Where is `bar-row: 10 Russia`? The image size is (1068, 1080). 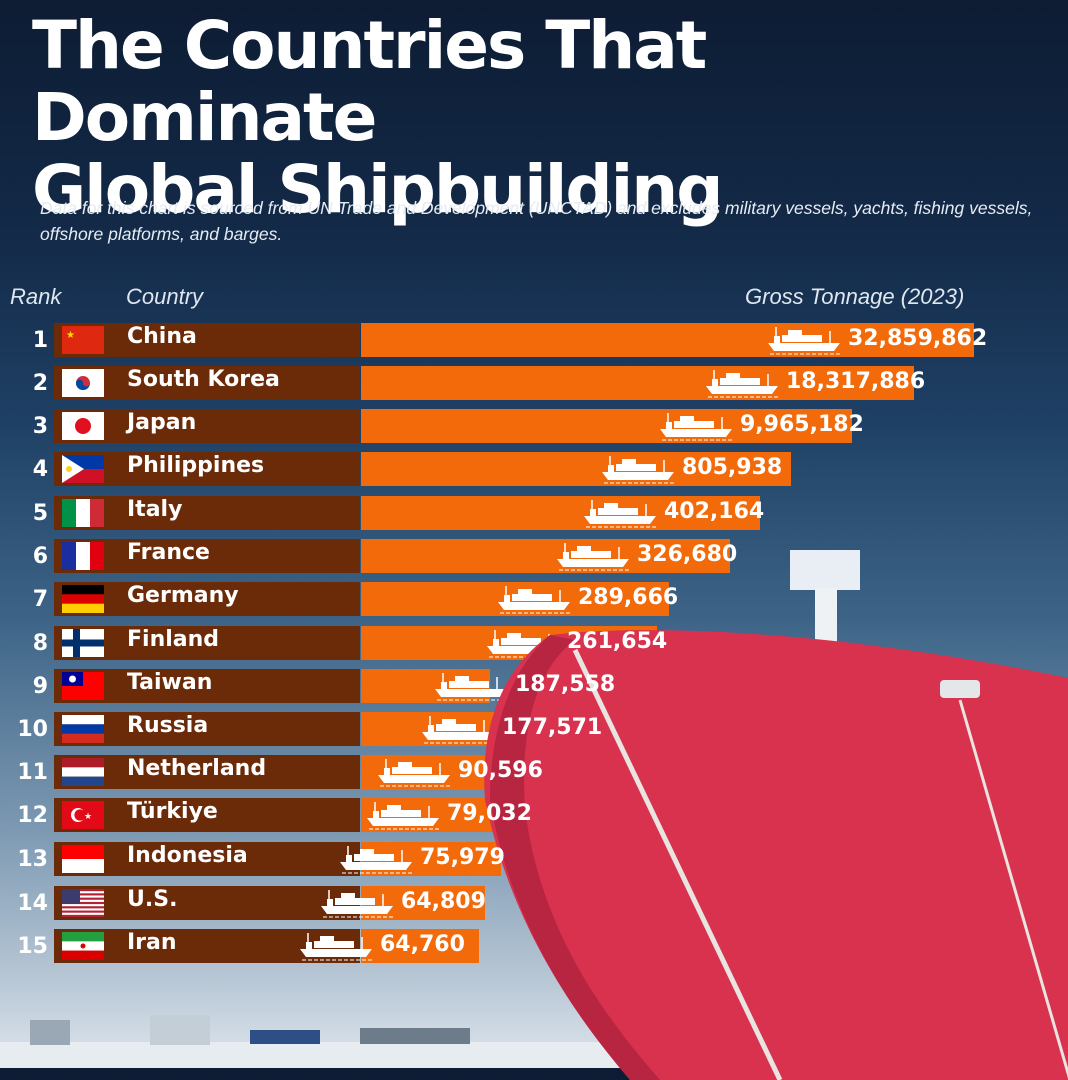 bar-row: 10 Russia is located at coordinates (534, 729).